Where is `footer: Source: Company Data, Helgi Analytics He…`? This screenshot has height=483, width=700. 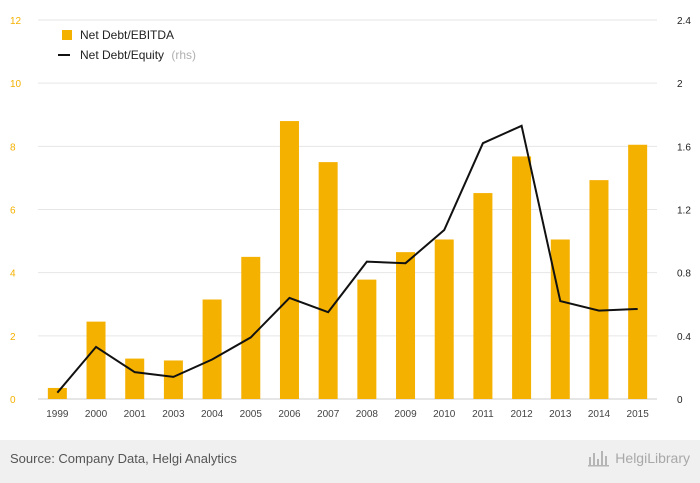
footer: Source: Company Data, Helgi Analytics He… is located at coordinates (350, 461).